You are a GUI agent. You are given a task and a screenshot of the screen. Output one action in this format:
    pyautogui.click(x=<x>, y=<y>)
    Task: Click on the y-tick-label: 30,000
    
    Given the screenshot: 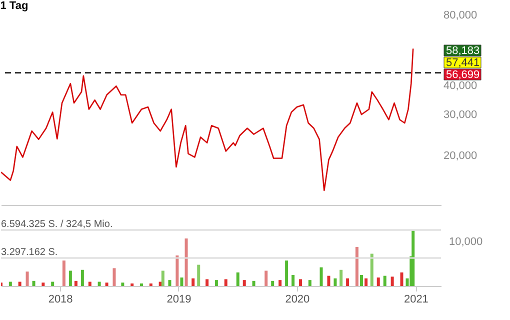 What is the action you would take?
    pyautogui.click(x=461, y=115)
    